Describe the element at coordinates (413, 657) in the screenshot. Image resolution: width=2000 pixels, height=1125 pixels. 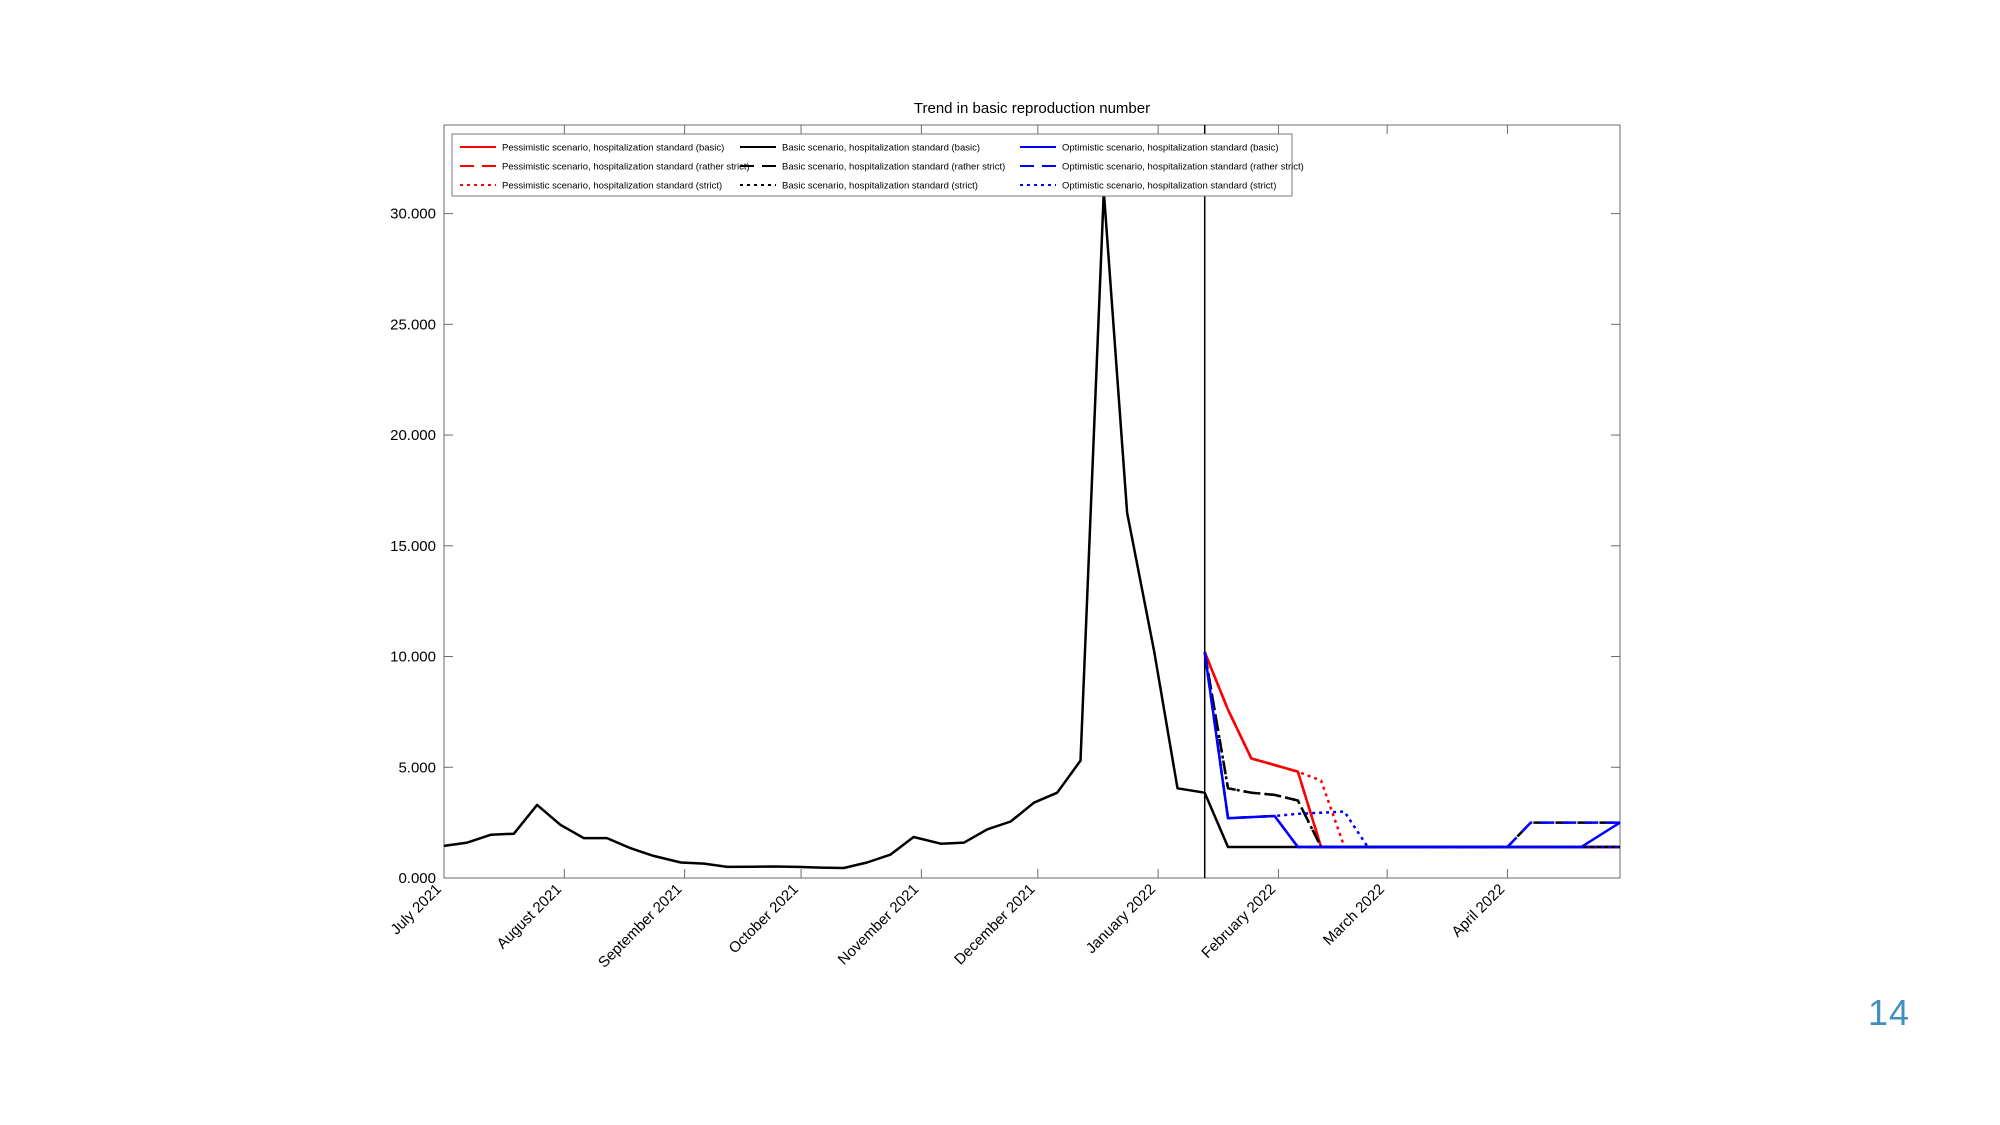
I see `y-tick-label: 10.000` at that location.